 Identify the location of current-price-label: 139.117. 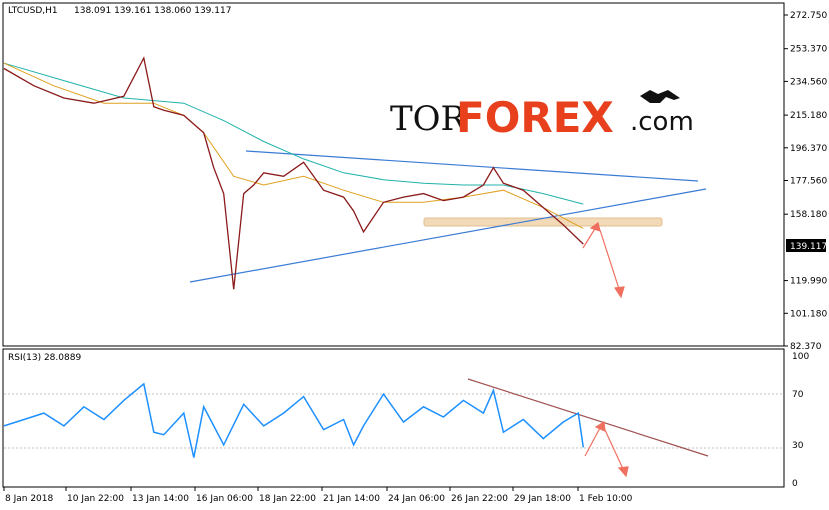
(808, 247).